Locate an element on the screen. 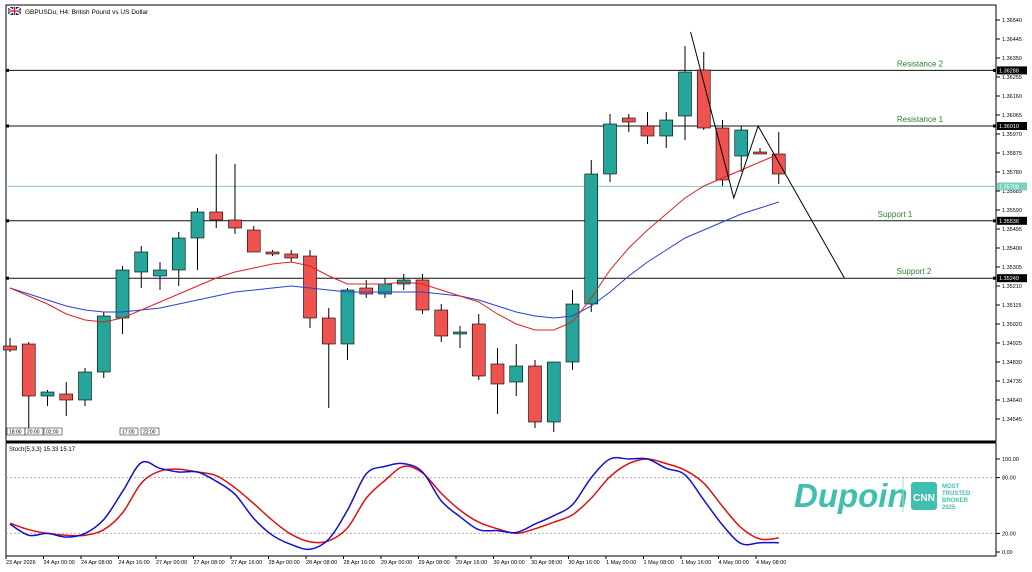 Image resolution: width=1032 pixels, height=572 pixels. time-tick-label: 4 May 00:00 is located at coordinates (734, 563).